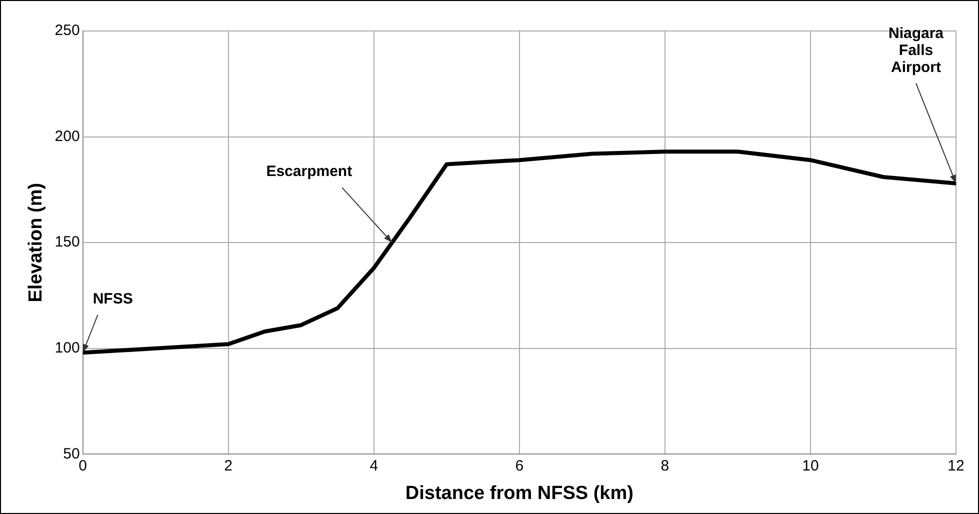 Image resolution: width=979 pixels, height=514 pixels. Describe the element at coordinates (916, 50) in the screenshot. I see `annotation: Niagara Falls Airport` at that location.